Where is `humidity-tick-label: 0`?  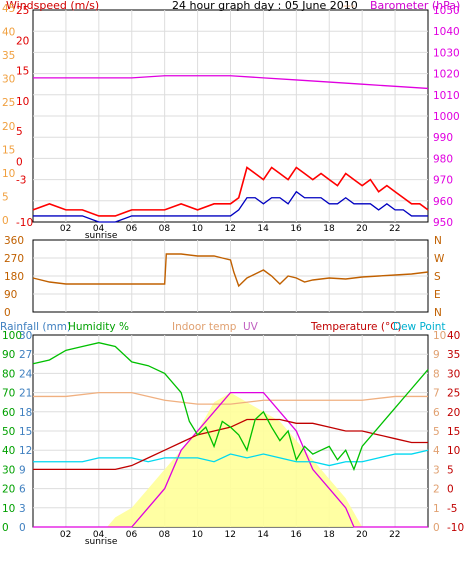 humidity-tick-label: 0 is located at coordinates (5, 528).